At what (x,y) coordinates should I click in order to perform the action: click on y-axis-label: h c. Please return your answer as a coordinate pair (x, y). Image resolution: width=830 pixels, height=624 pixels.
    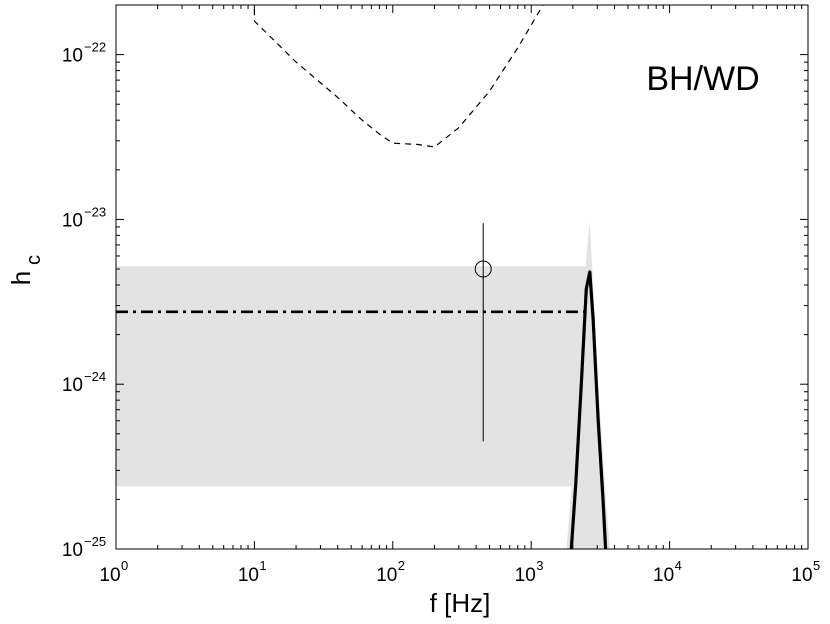
    Looking at the image, I should click on (25, 270).